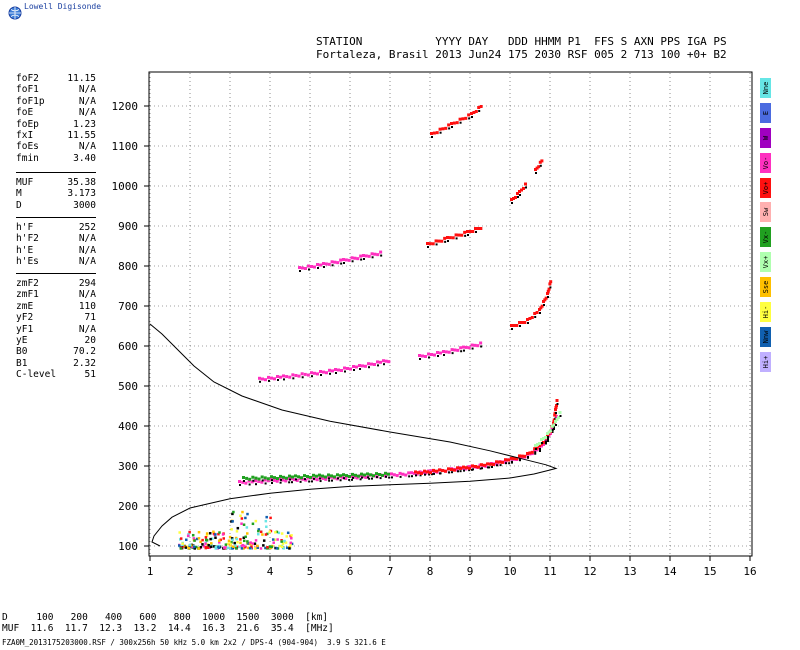 The height and width of the screenshot is (650, 800). I want to click on param-row: B1 2.32, so click(56, 363).